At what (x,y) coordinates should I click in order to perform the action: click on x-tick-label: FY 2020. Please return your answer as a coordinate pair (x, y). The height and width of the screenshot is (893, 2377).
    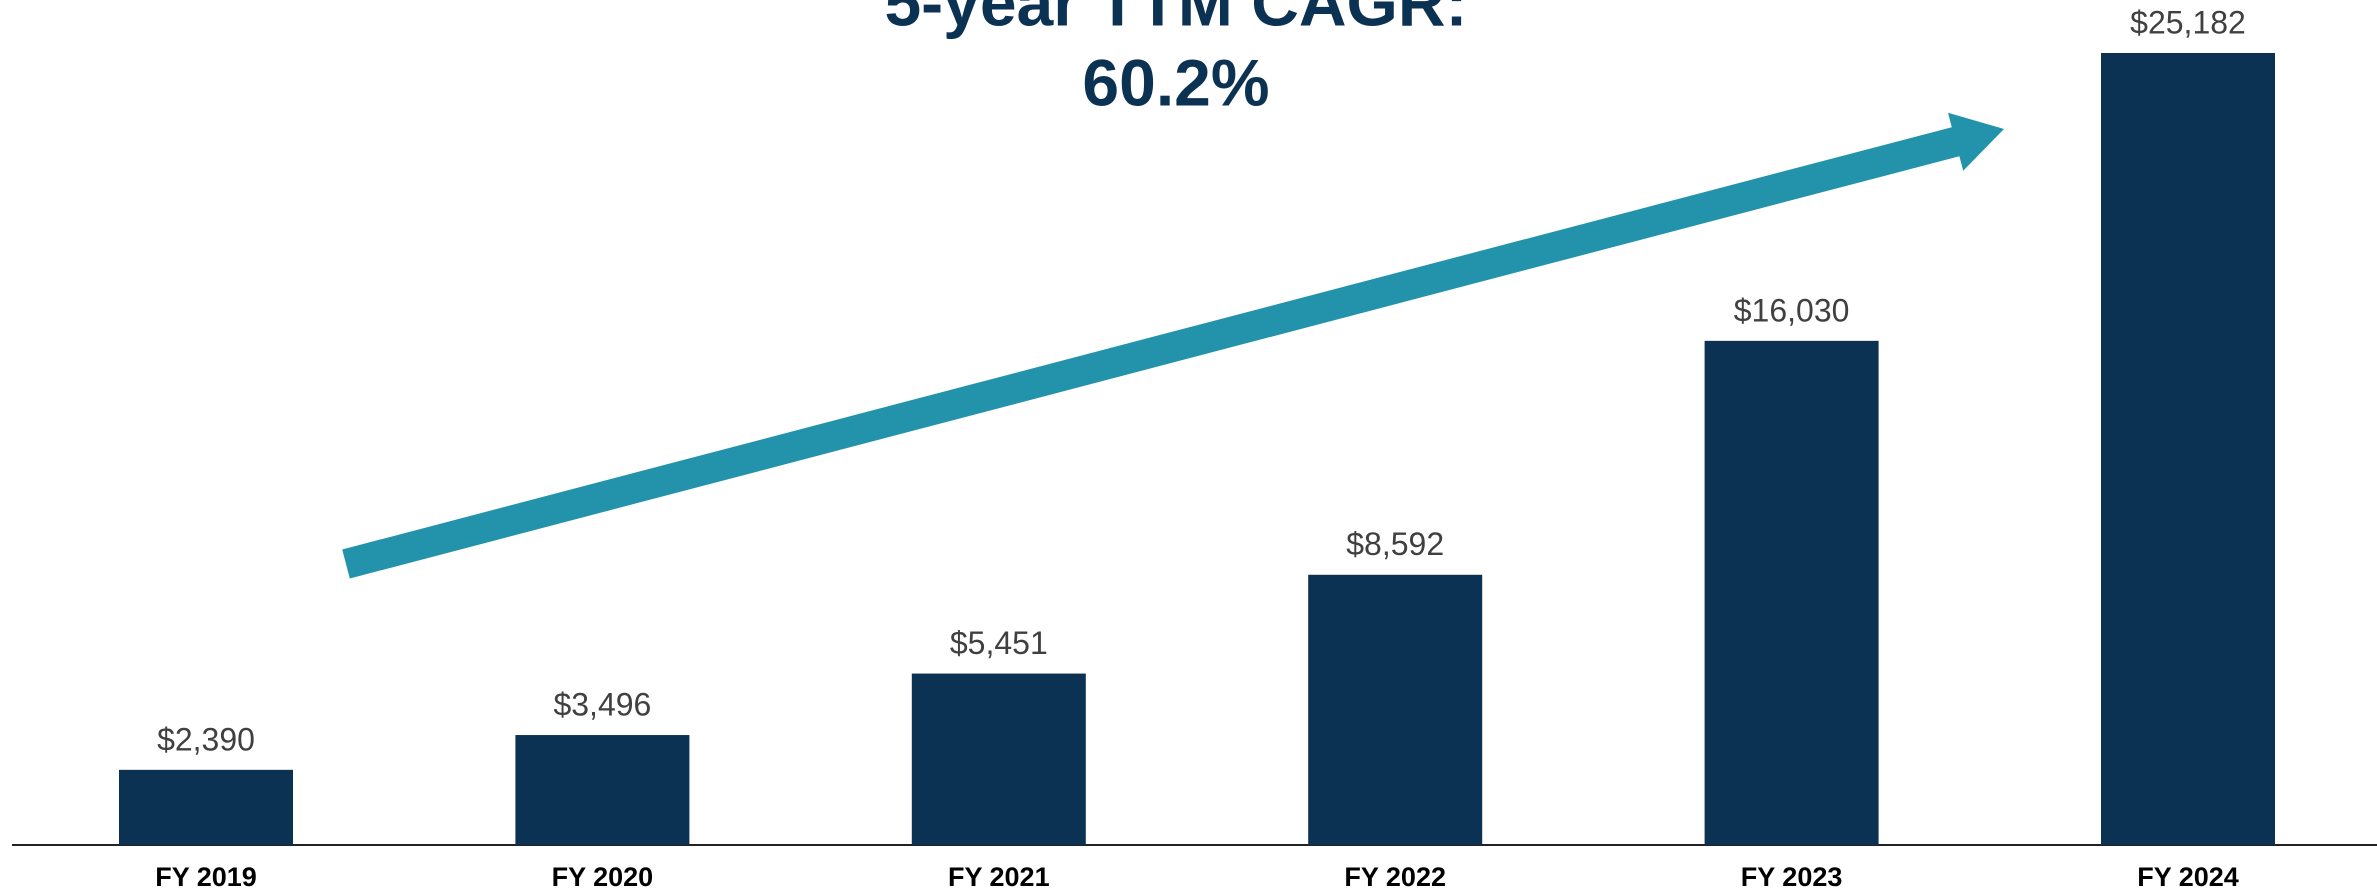
    Looking at the image, I should click on (603, 877).